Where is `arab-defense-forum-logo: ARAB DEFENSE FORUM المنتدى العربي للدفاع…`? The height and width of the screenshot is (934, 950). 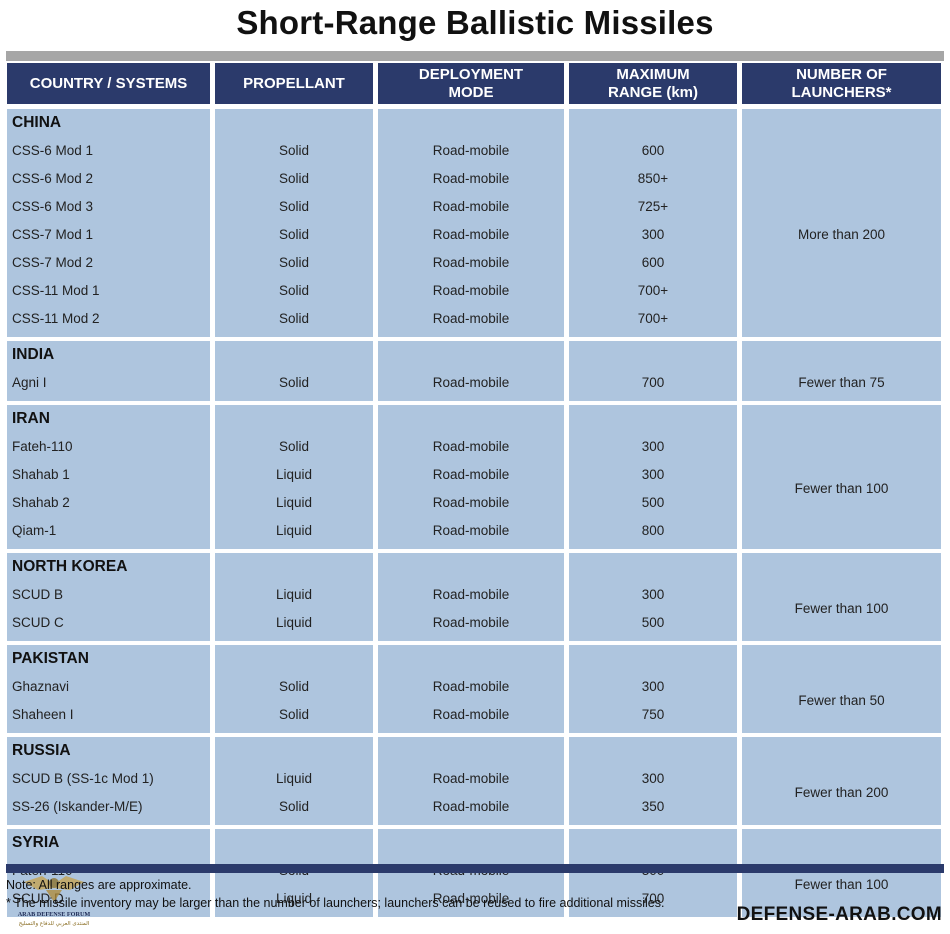
arab-defense-forum-logo: ARAB DEFENSE FORUM المنتدى العربي للدفاع… is located at coordinates (54, 901).